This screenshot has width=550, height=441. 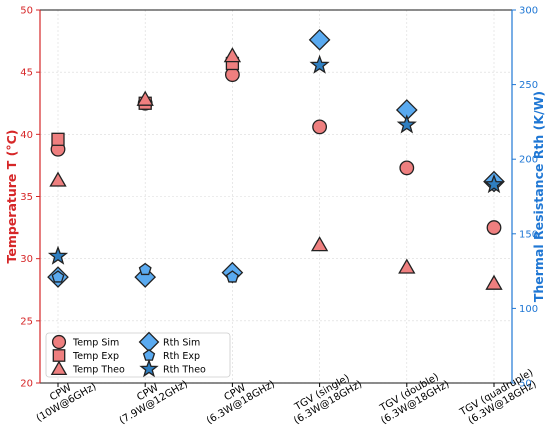 I want to click on legend-box, so click(x=138, y=355).